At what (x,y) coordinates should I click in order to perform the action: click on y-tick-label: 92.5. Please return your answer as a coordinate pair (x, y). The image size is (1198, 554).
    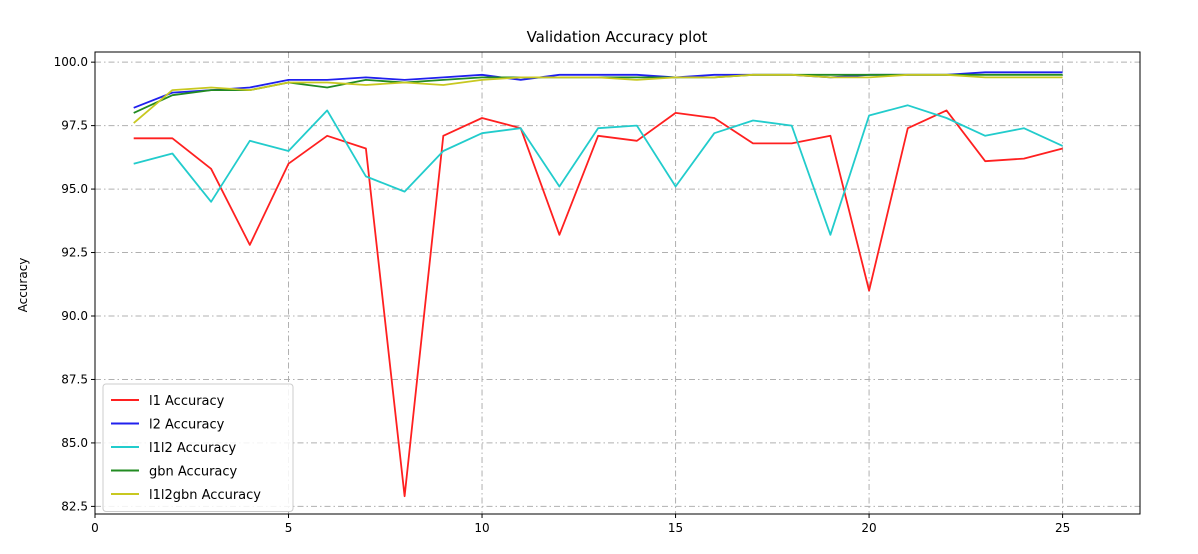
    Looking at the image, I should click on (74, 253).